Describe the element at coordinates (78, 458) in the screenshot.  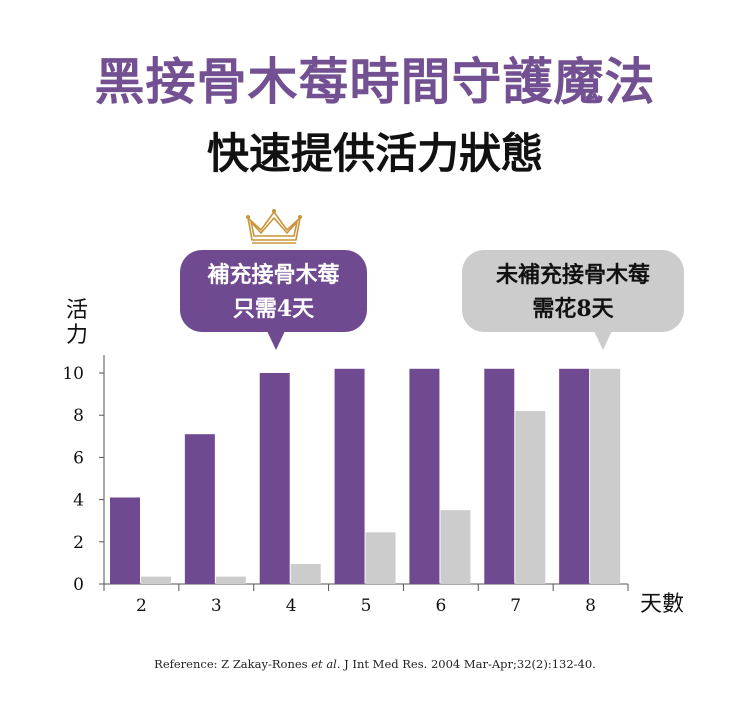
I see `y-tick-label: 6` at that location.